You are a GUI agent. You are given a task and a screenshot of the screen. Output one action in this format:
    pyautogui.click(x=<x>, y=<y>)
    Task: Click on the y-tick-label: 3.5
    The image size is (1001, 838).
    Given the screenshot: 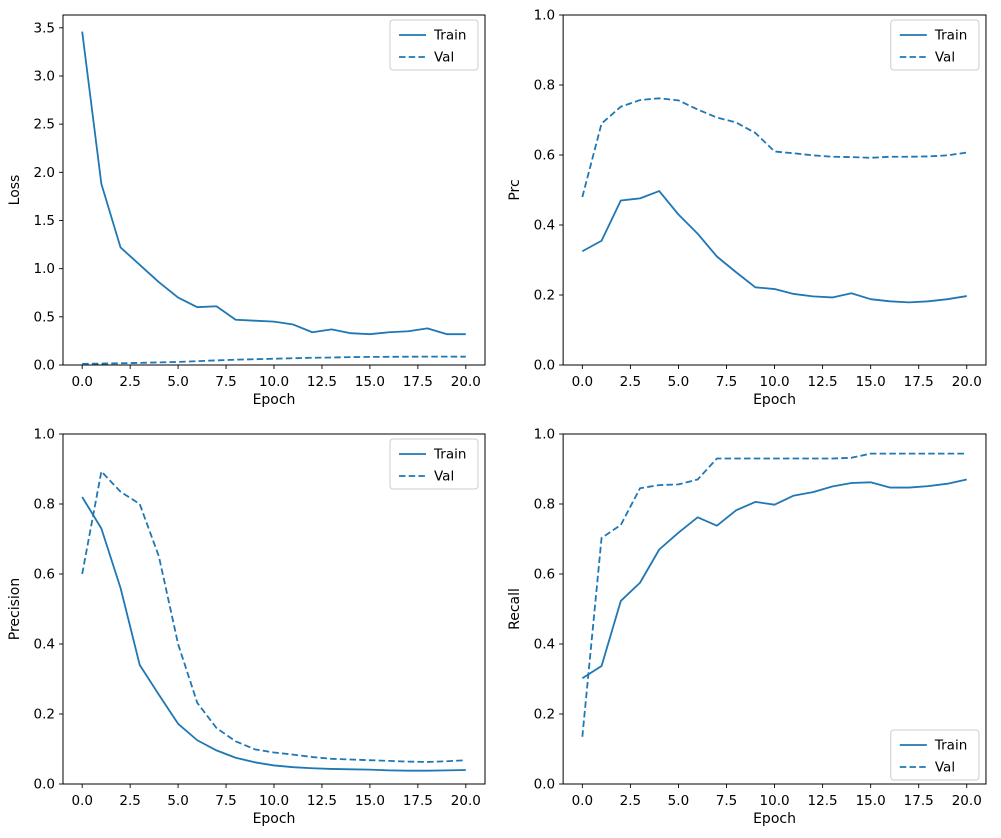 What is the action you would take?
    pyautogui.click(x=44, y=28)
    